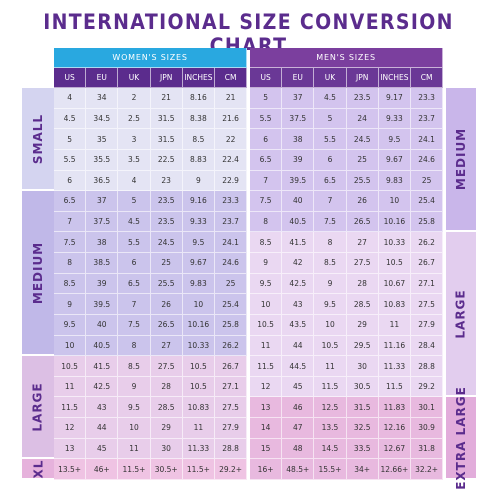 This screenshot has height=500, width=497. What do you see at coordinates (330, 469) in the screenshot?
I see `size-cell: 15.5+` at bounding box center [330, 469].